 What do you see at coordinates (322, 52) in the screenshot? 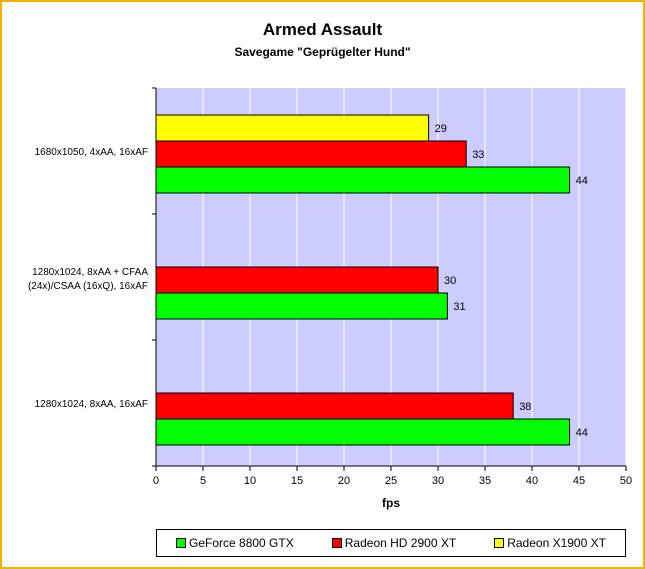
I see `chart-subtitle: Savegame "Geprügelter Hund"` at bounding box center [322, 52].